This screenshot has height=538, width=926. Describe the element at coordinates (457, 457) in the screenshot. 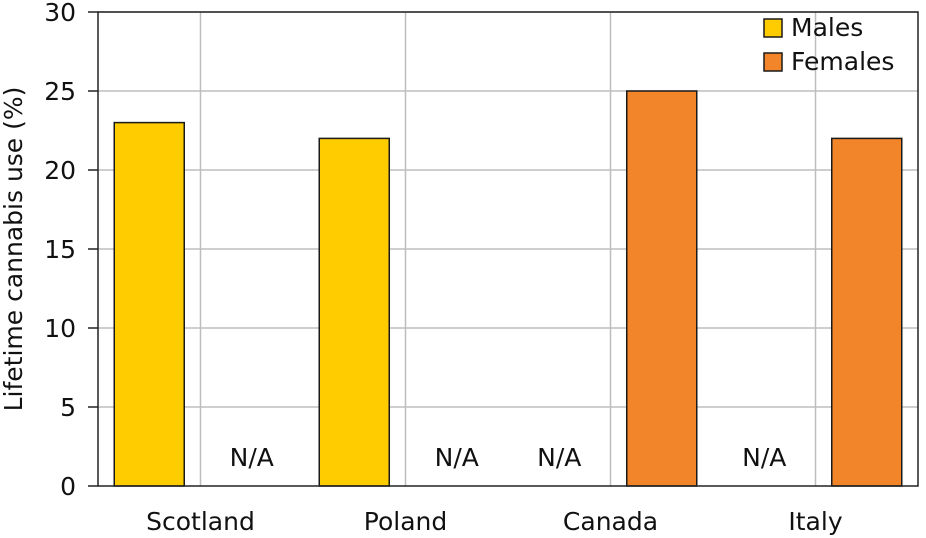

I see `na-label-poland-females: N/A` at that location.